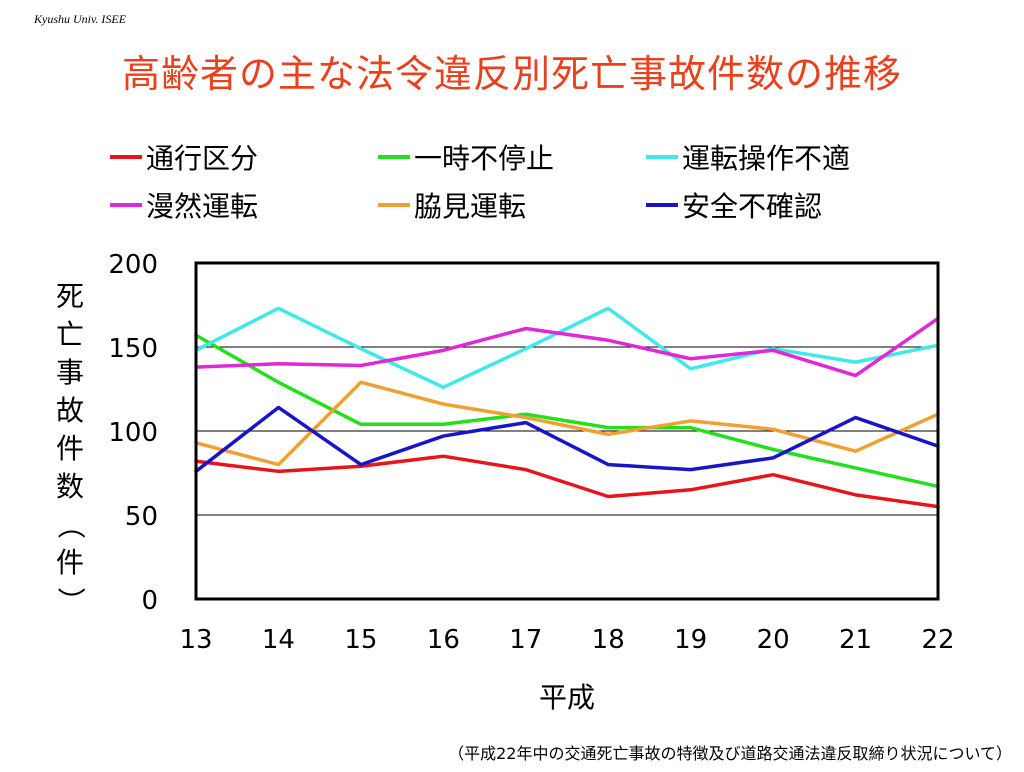  Describe the element at coordinates (69, 334) in the screenshot. I see `y-axis-label-char: 亡` at that location.